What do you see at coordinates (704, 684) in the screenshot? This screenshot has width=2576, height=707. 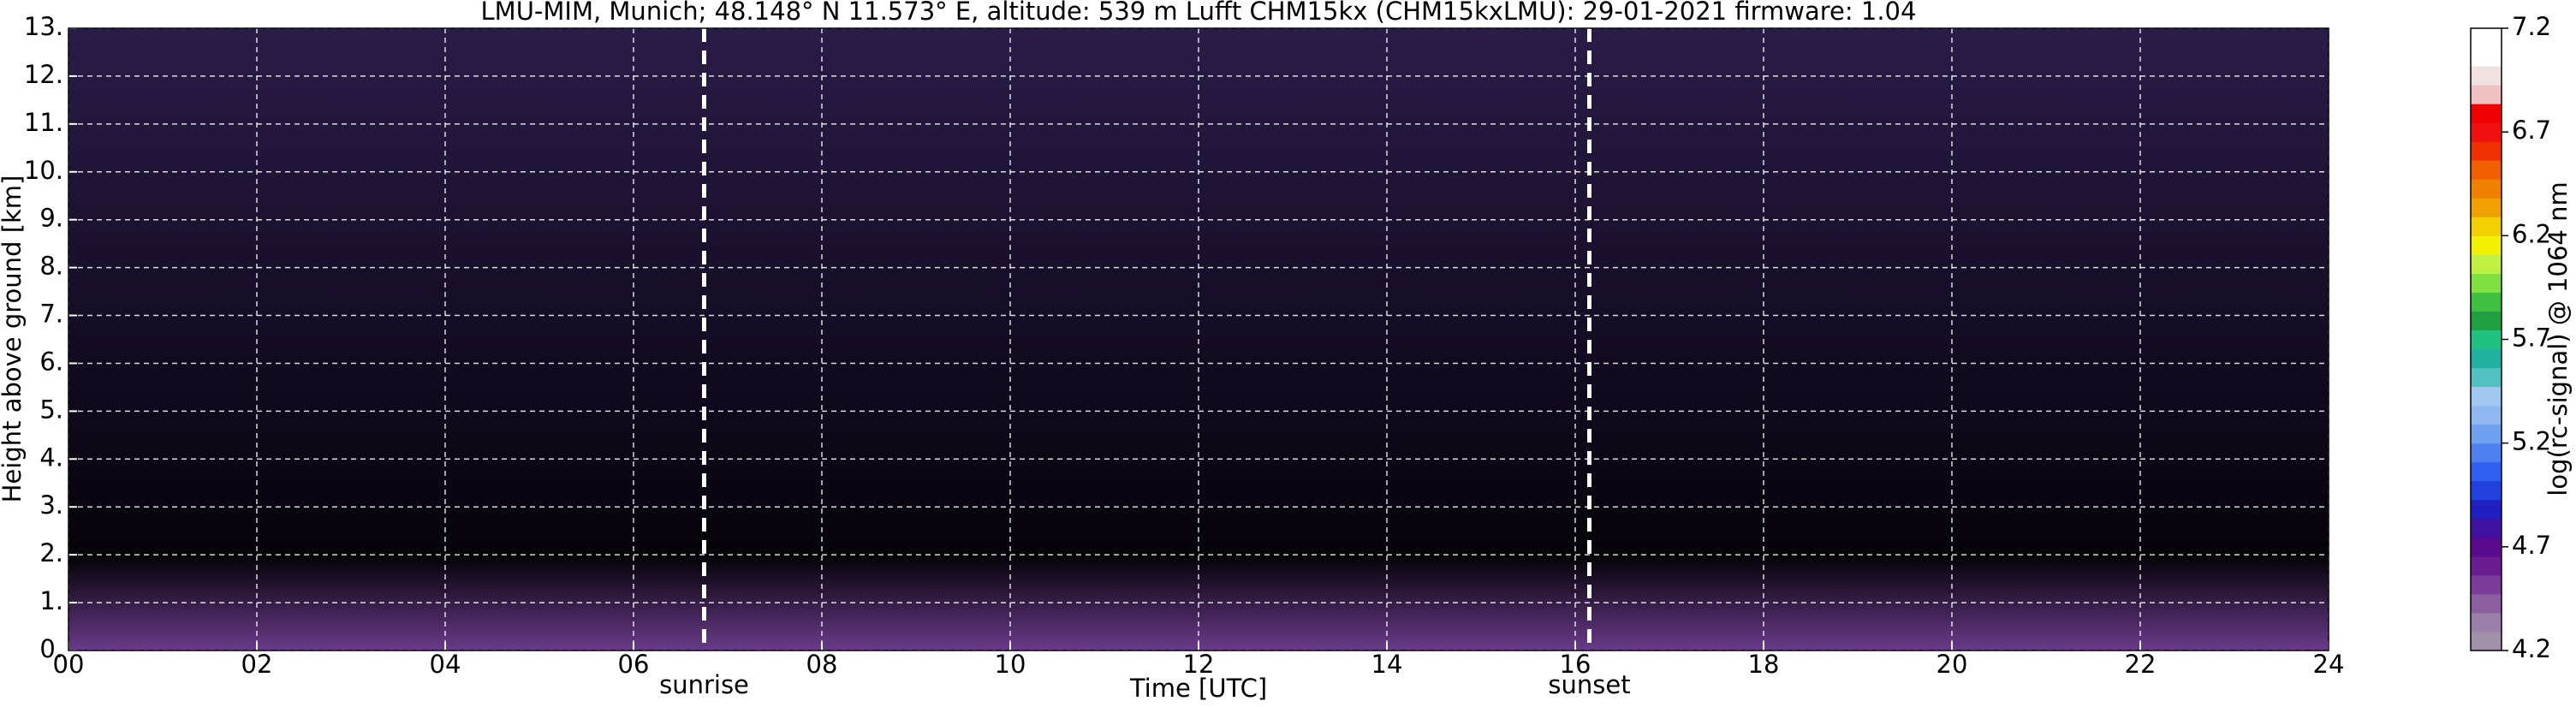 I see `annotation-label: sunrise` at bounding box center [704, 684].